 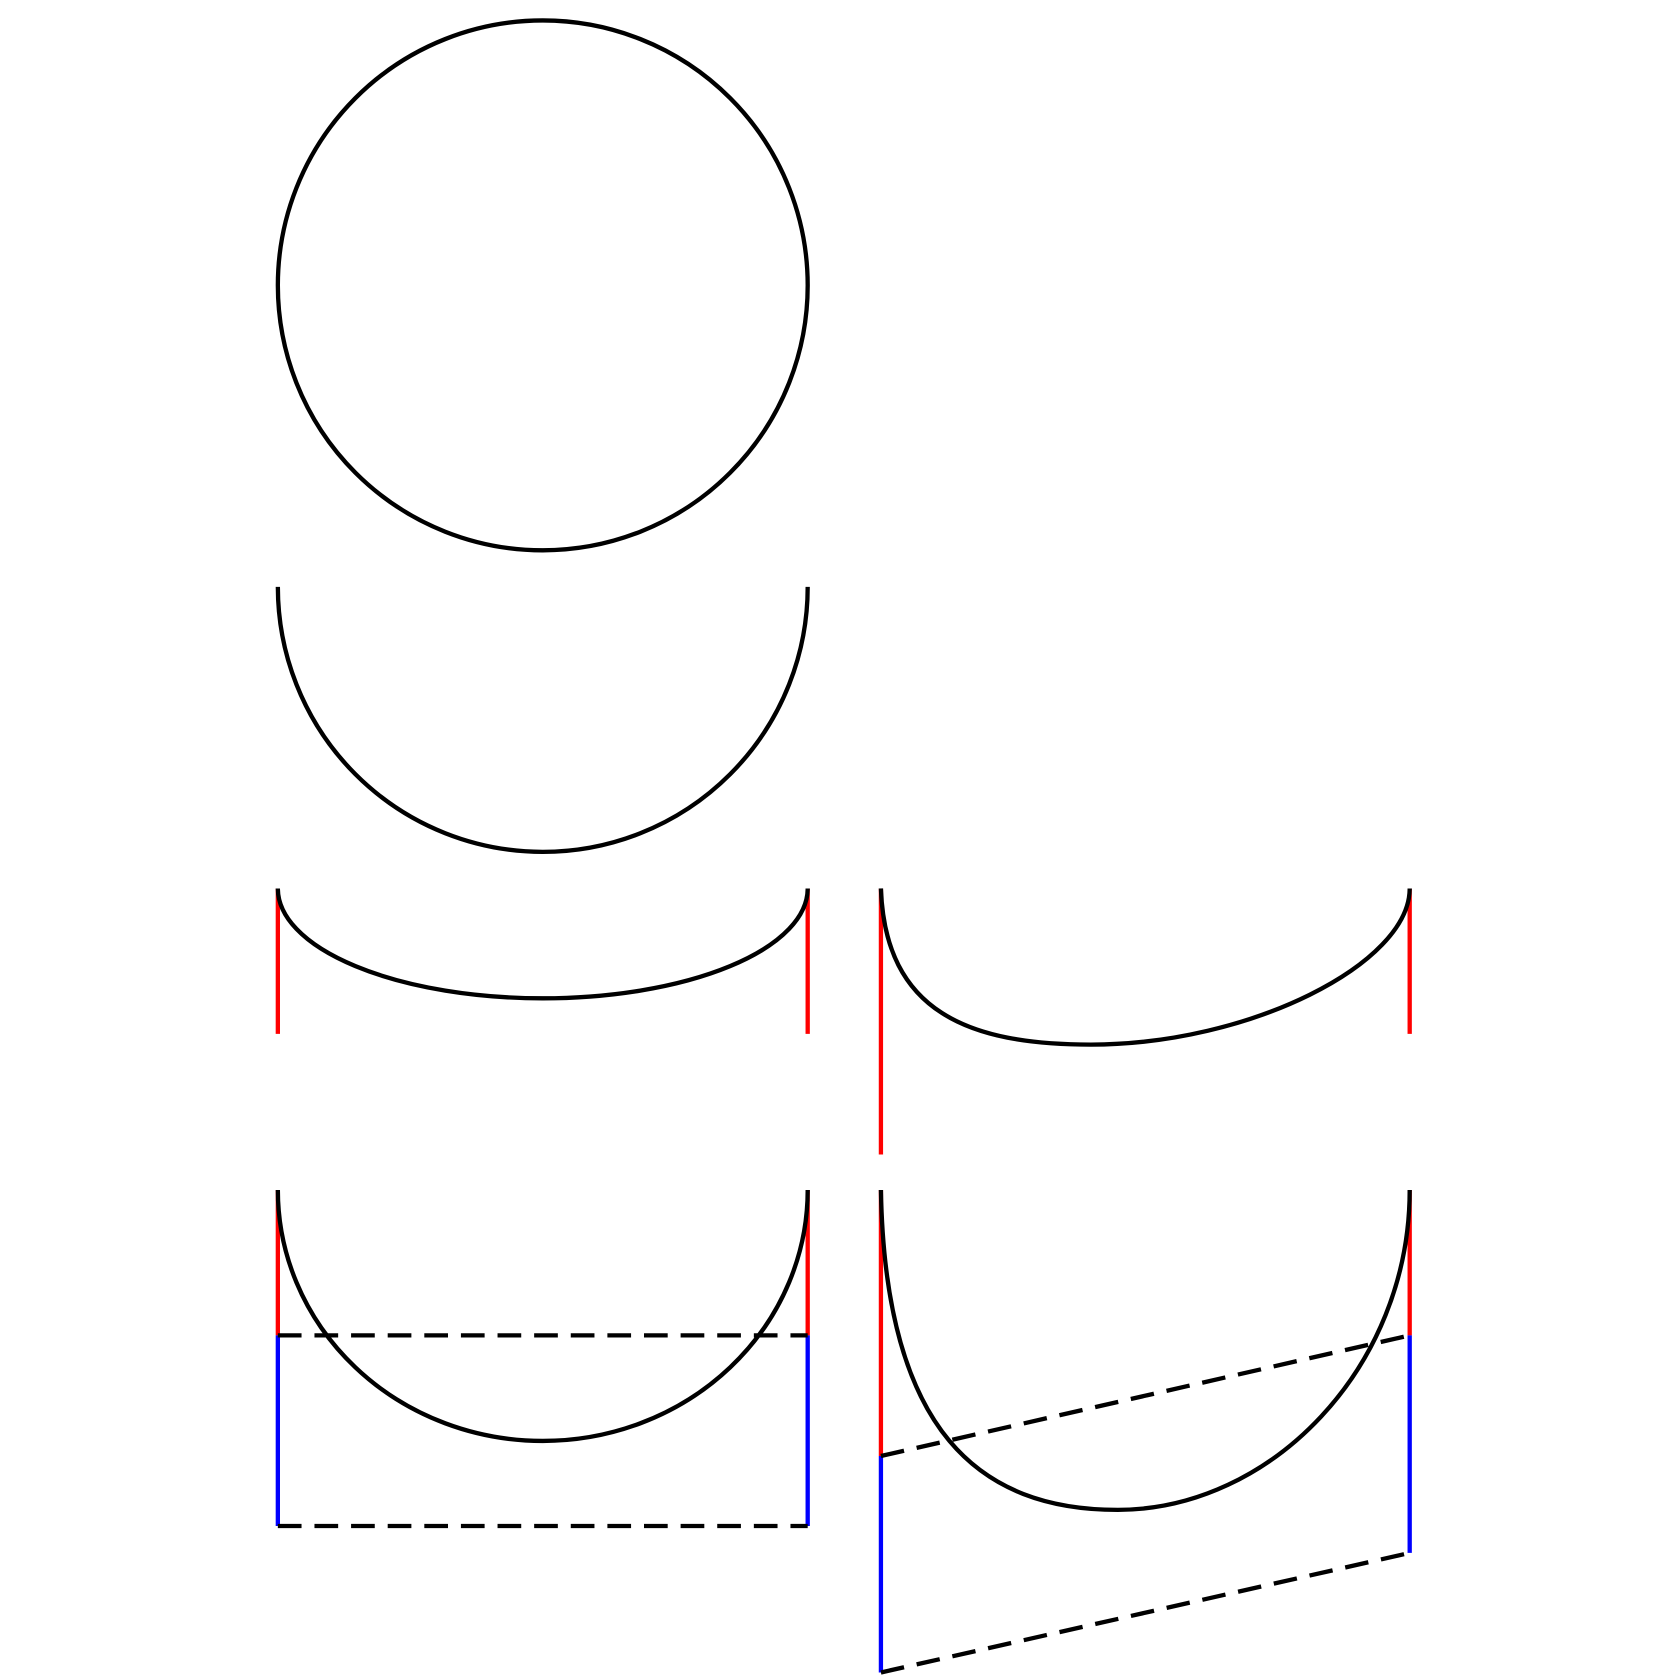 I want to click on semicircle, so click(x=542, y=720).